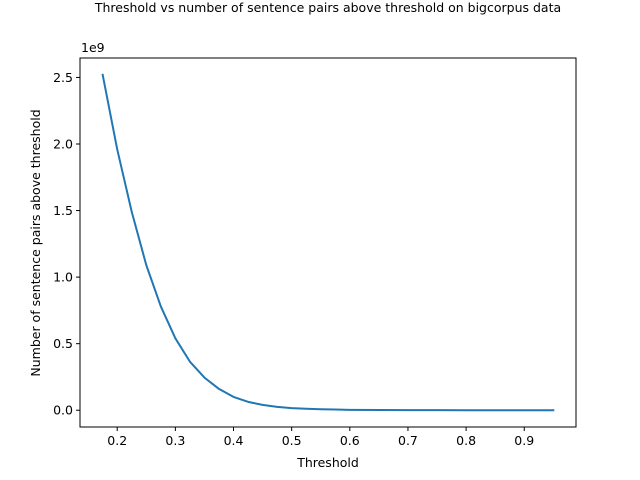  Describe the element at coordinates (327, 462) in the screenshot. I see `x-axis-label: Threshold` at that location.